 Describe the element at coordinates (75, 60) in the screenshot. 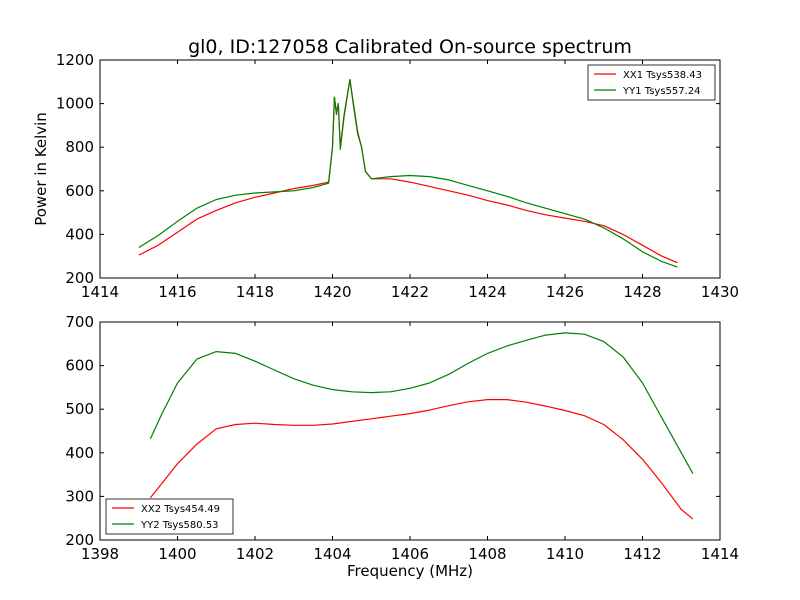

I see `y-tick-label: 1200` at that location.